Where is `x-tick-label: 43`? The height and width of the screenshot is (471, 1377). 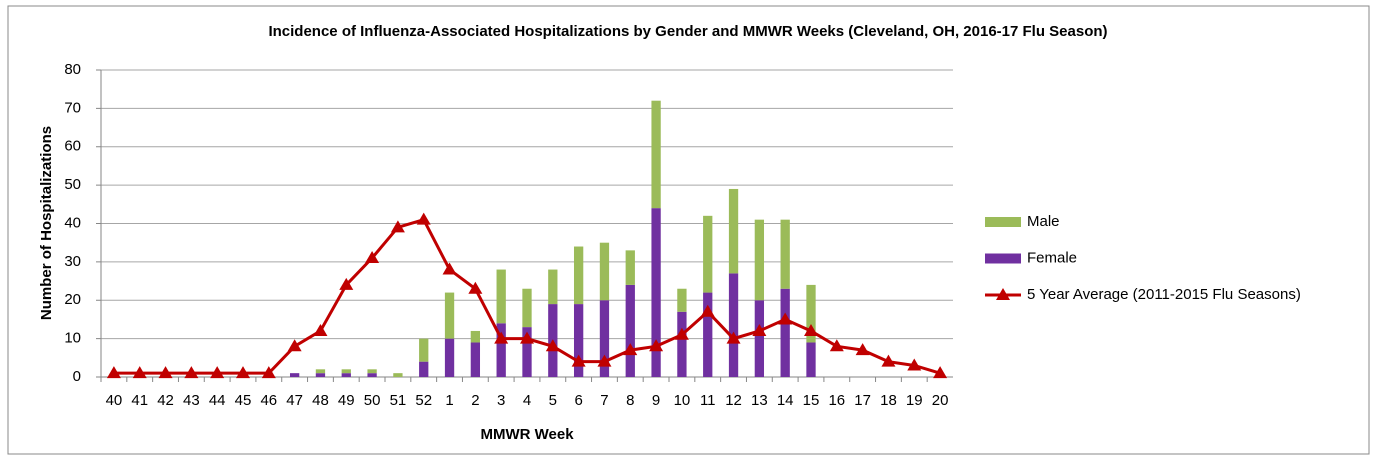 x-tick-label: 43 is located at coordinates (191, 400).